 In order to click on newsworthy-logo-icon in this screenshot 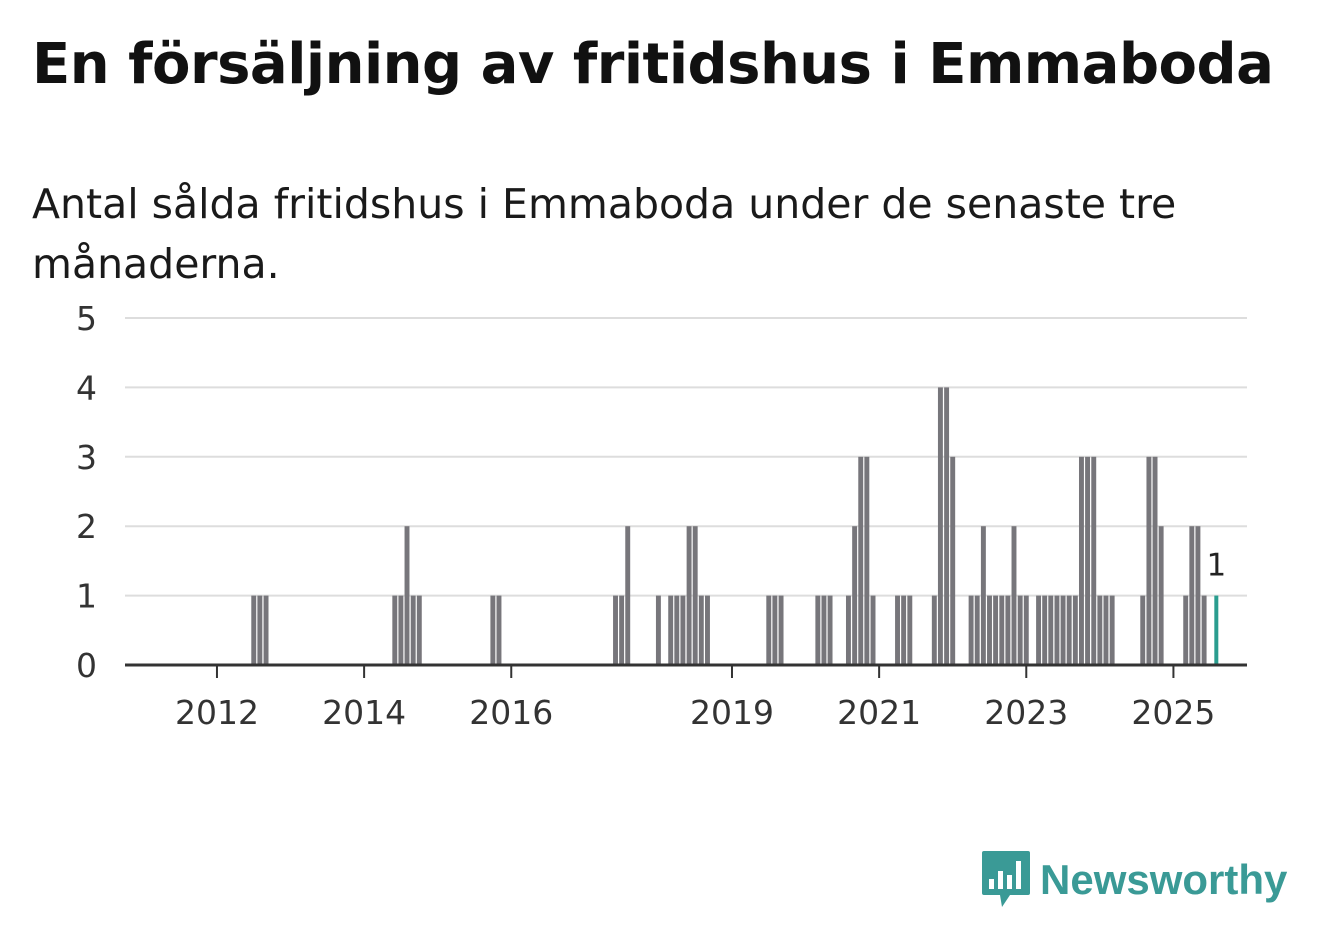, I will do `click(1006, 879)`.